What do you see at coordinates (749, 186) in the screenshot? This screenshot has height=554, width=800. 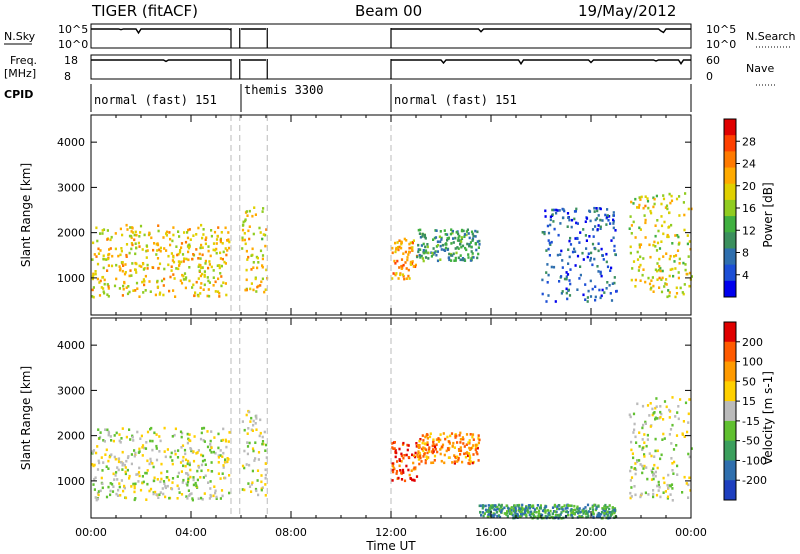 I see `colorbar-tick-label: 20` at bounding box center [749, 186].